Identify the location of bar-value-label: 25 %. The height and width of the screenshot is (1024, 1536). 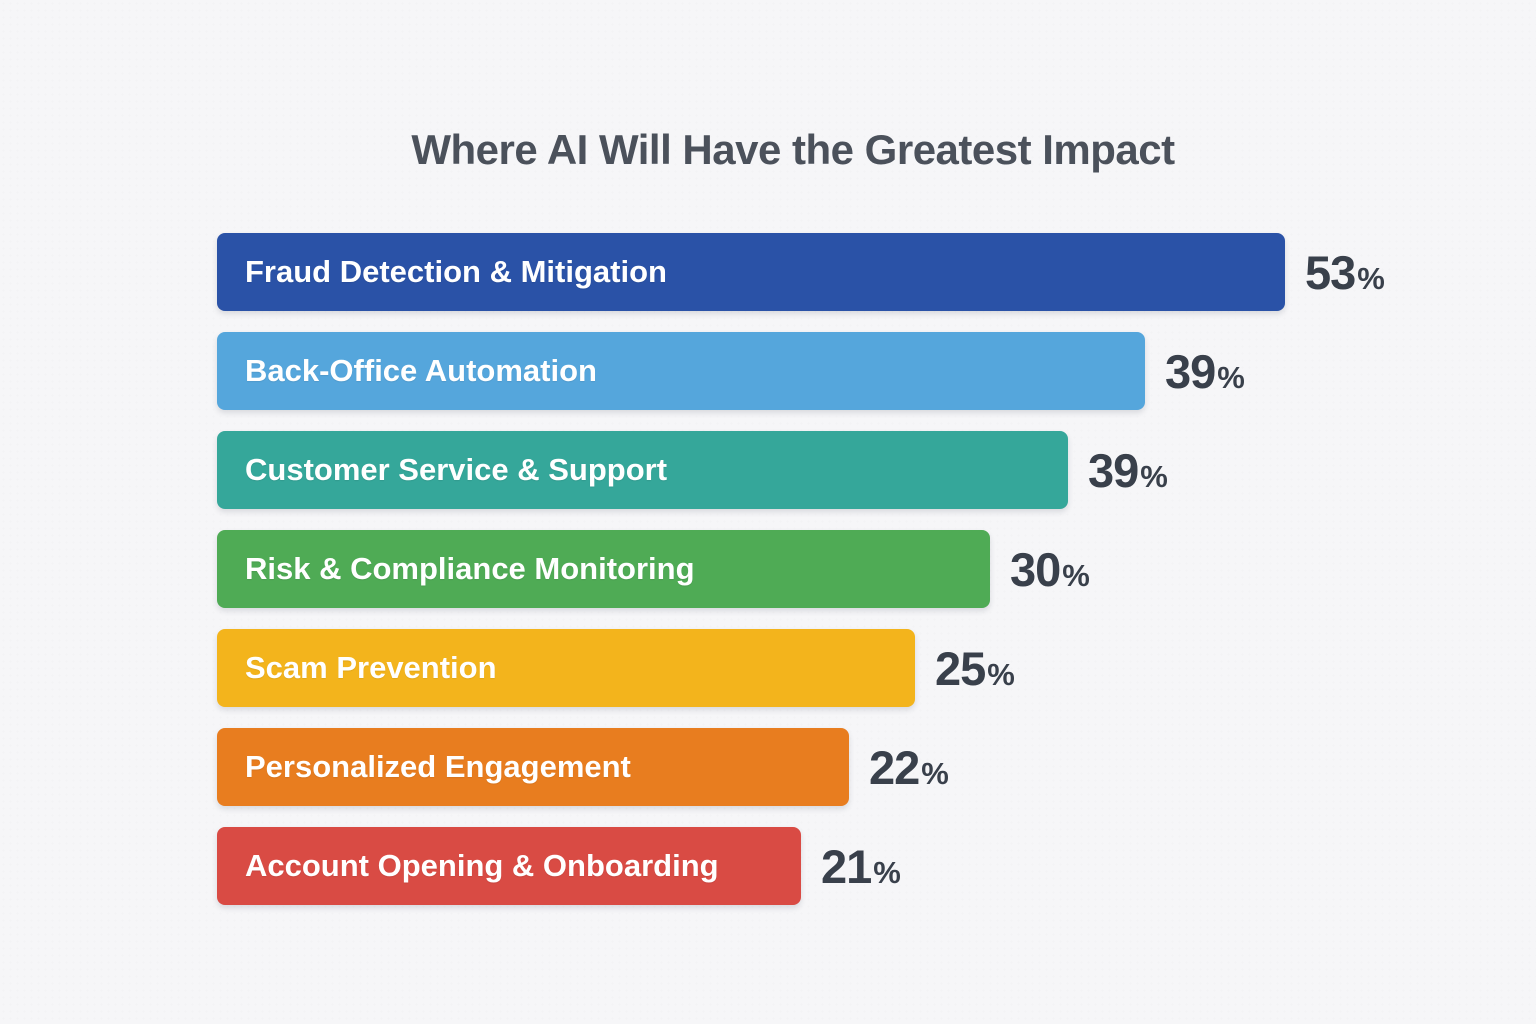
(975, 668).